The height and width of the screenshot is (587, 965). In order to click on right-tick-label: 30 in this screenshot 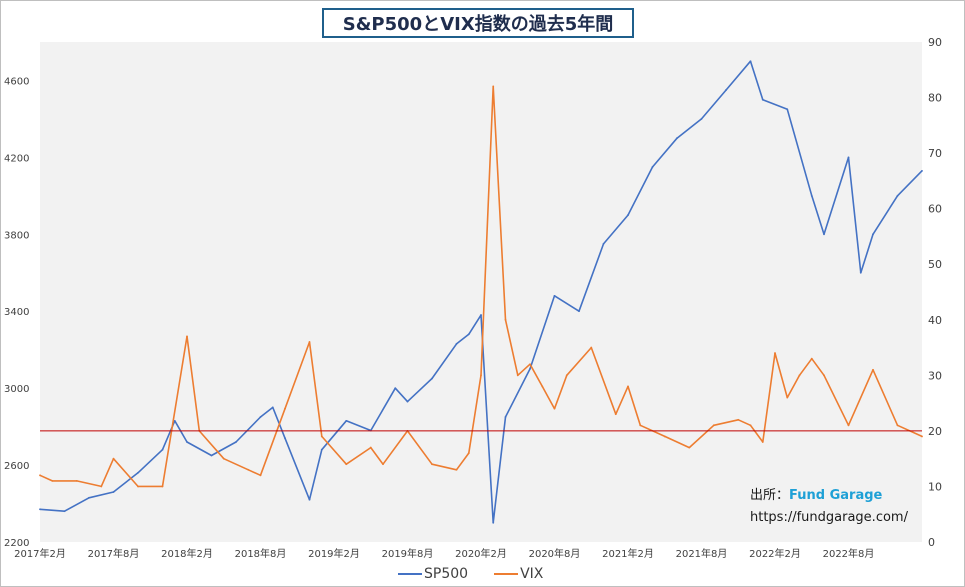, I will do `click(935, 375)`.